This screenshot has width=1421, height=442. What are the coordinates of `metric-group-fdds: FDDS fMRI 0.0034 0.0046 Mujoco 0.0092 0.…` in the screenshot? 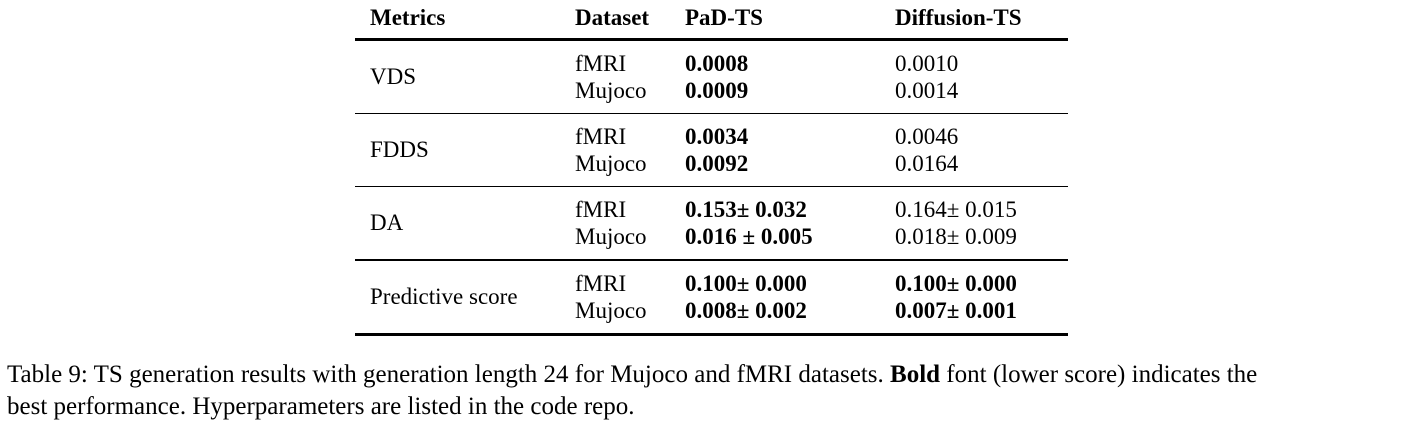 It's located at (711, 150).